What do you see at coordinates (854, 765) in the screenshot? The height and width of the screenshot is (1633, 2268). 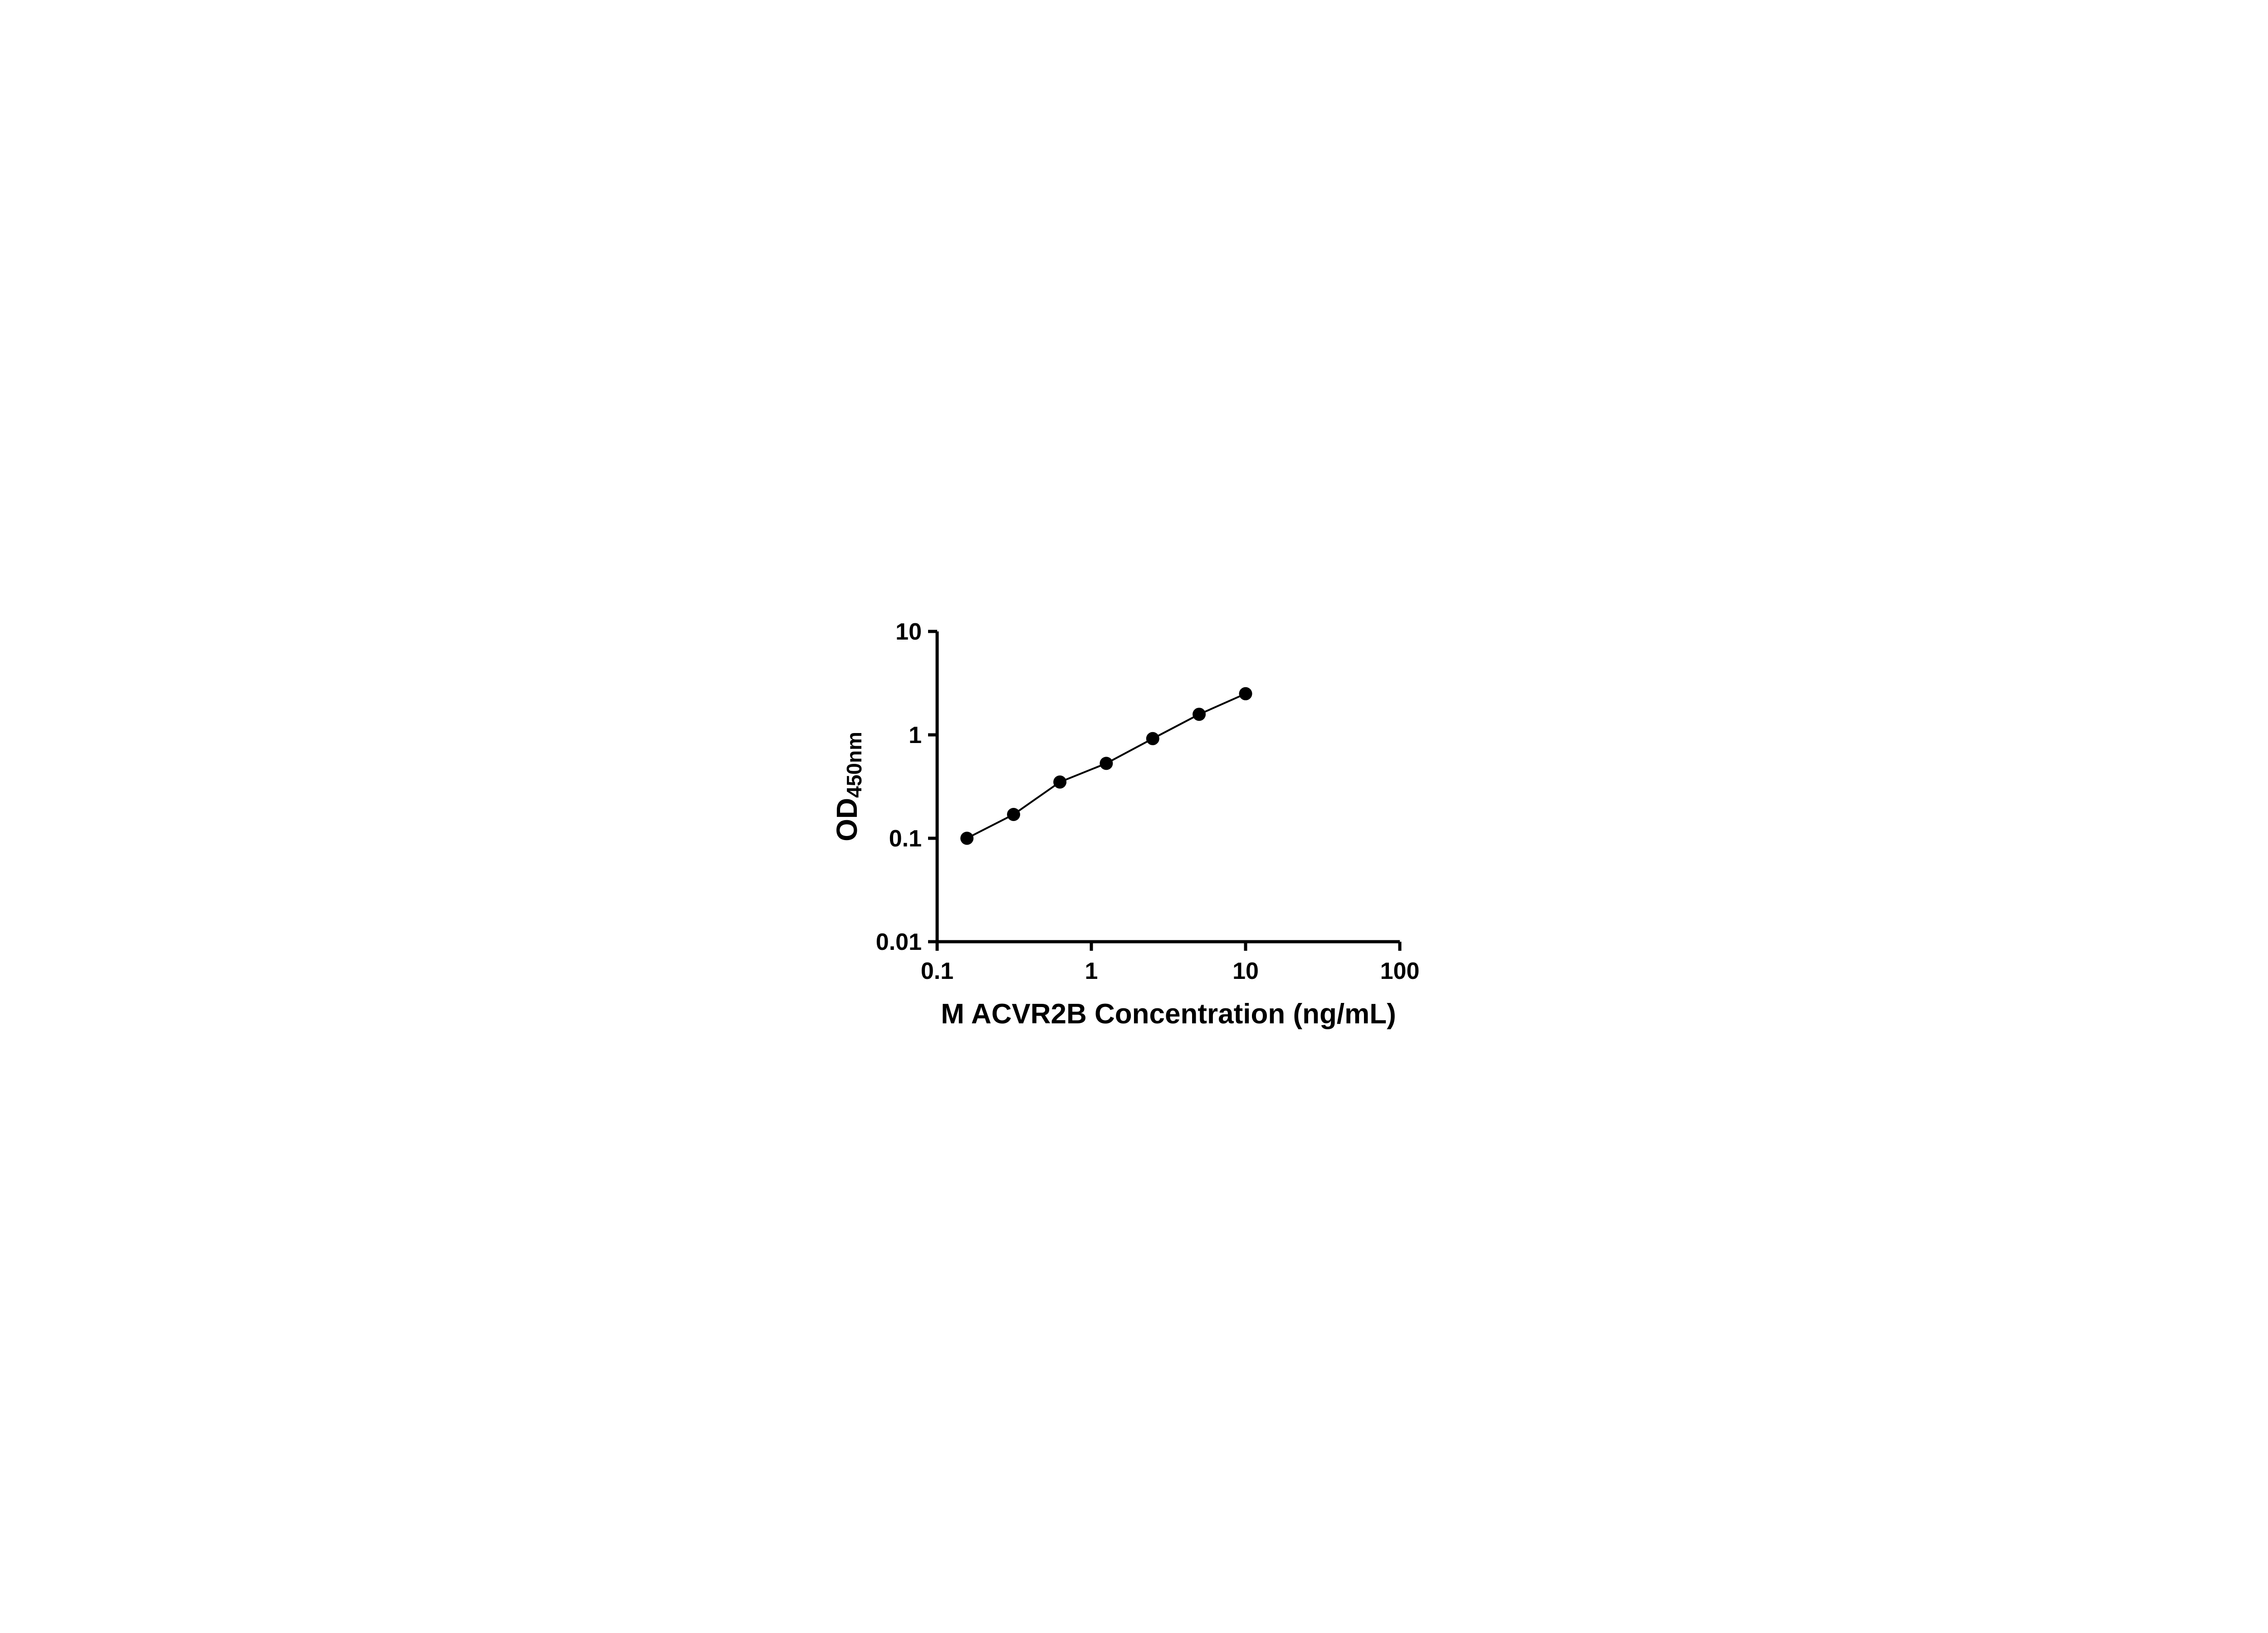 I see `y-axis-title-subscript: 450nm` at bounding box center [854, 765].